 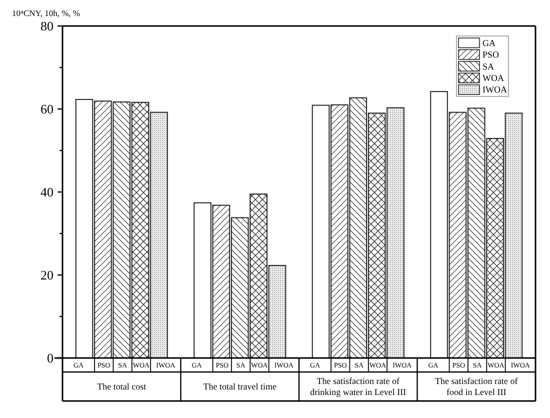 I want to click on y-axis-title: 10⁴CNY, 10h, %, %, so click(x=46, y=13).